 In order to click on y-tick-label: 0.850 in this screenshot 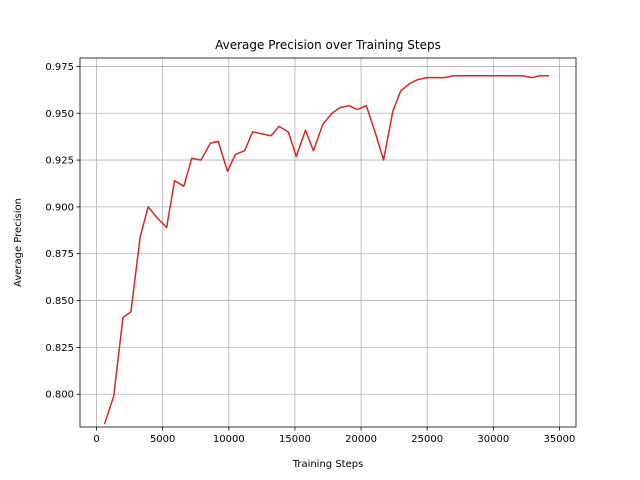, I will do `click(59, 301)`.